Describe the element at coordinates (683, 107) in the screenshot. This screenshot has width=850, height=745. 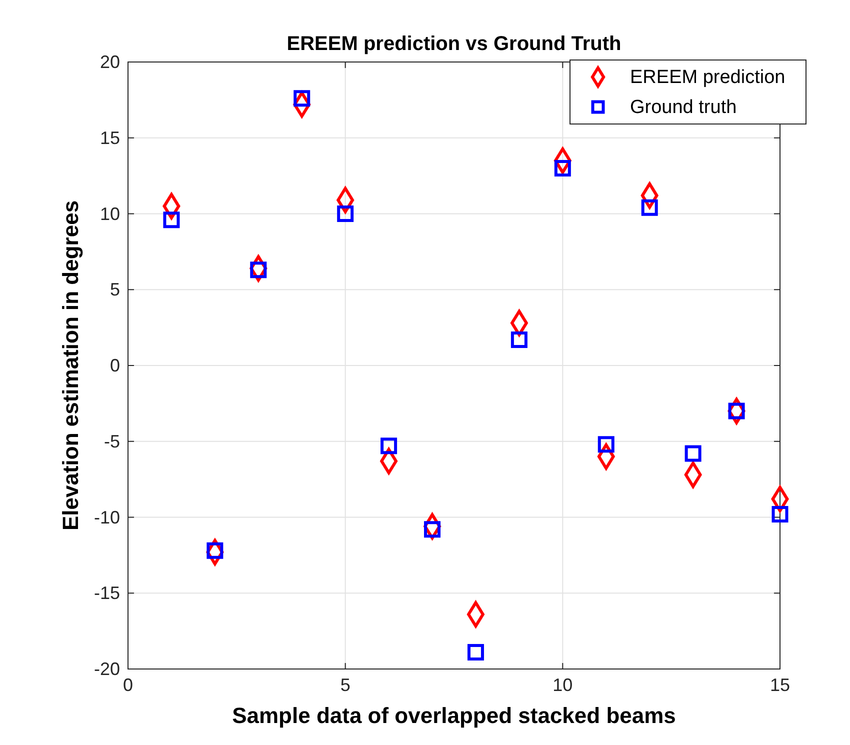
I see `legend-label: Ground truth` at that location.